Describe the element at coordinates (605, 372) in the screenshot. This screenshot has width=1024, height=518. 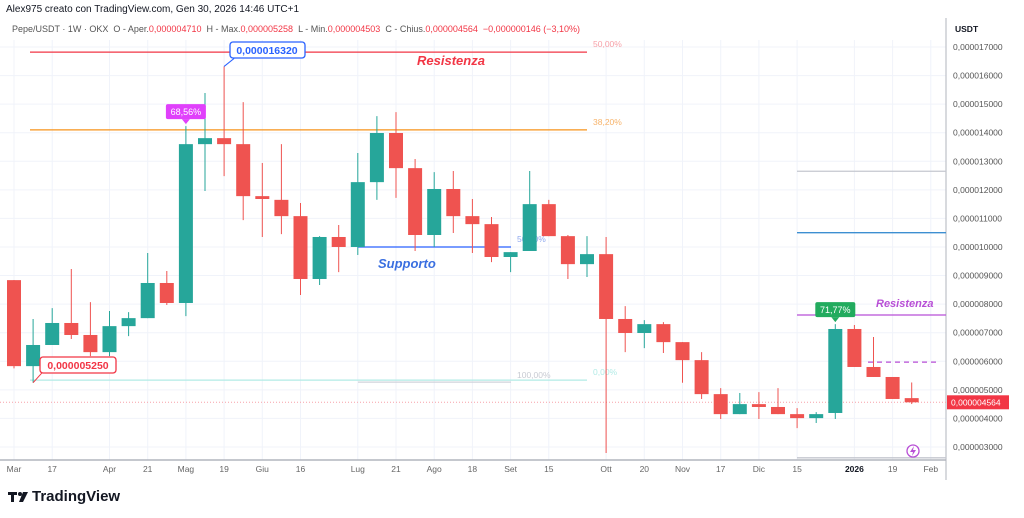
I see `fib-0-label: 0,00%` at that location.